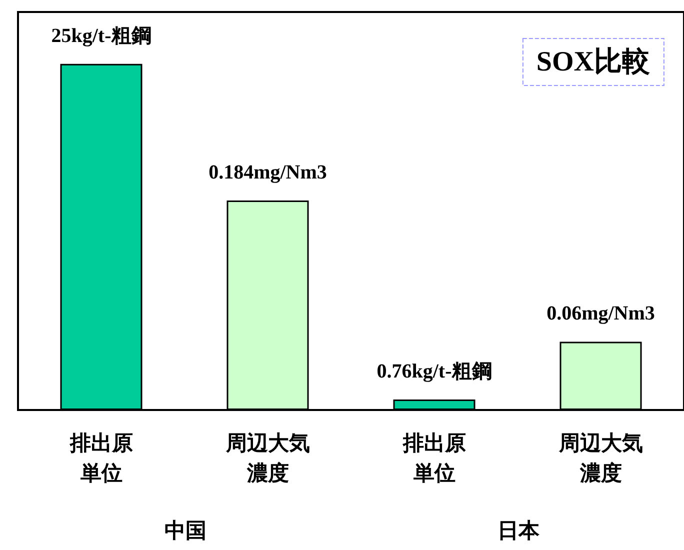 The image size is (684, 550). I want to click on text: 日本, so click(519, 530).